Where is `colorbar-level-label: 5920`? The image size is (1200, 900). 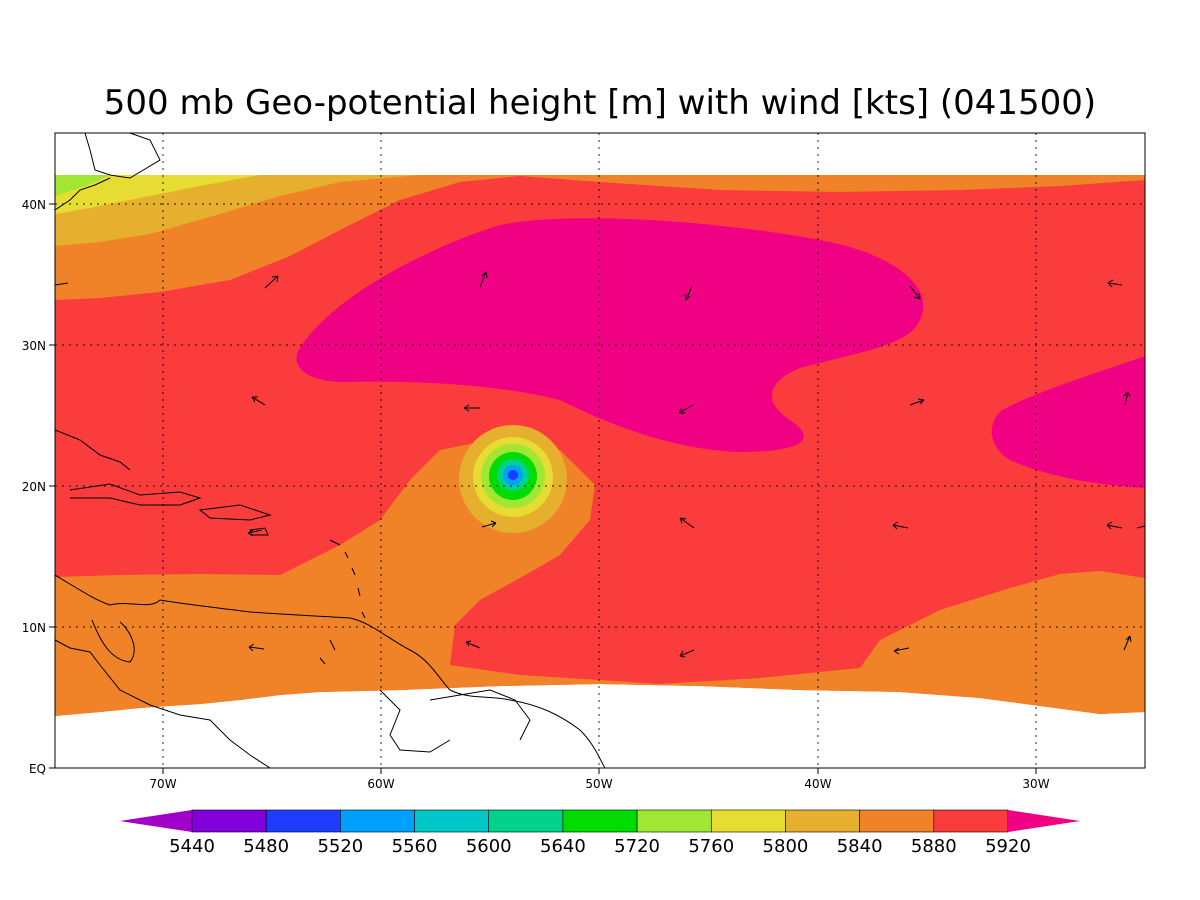 colorbar-level-label: 5920 is located at coordinates (1008, 846).